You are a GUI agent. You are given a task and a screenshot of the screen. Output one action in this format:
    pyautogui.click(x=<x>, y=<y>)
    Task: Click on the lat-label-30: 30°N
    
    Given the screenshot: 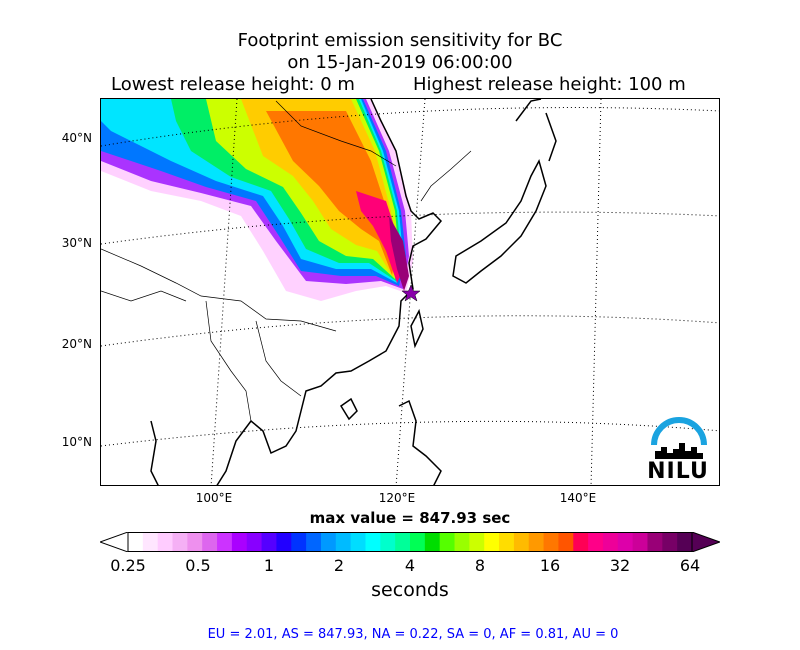 What is the action you would take?
    pyautogui.click(x=76, y=243)
    